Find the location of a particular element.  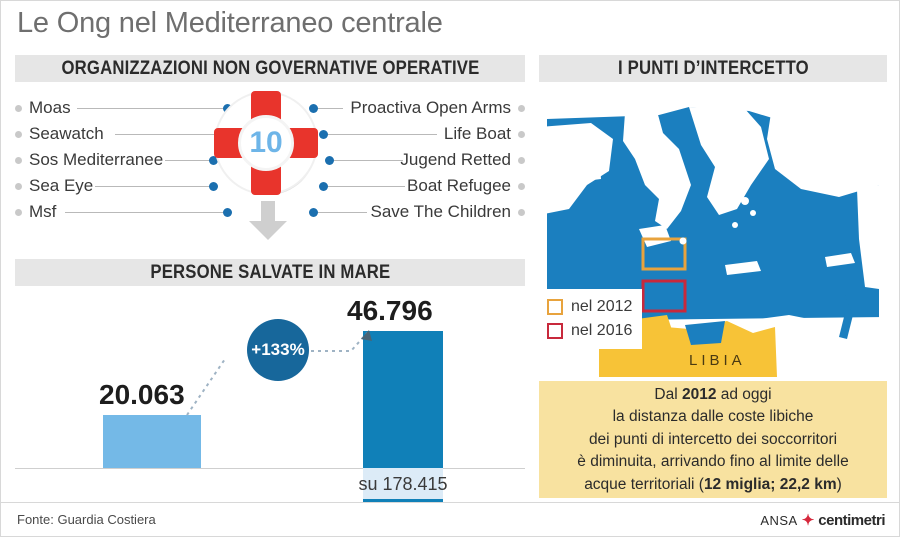

note-line-3: dei punti di intercetto dei soccorritori is located at coordinates (713, 439).